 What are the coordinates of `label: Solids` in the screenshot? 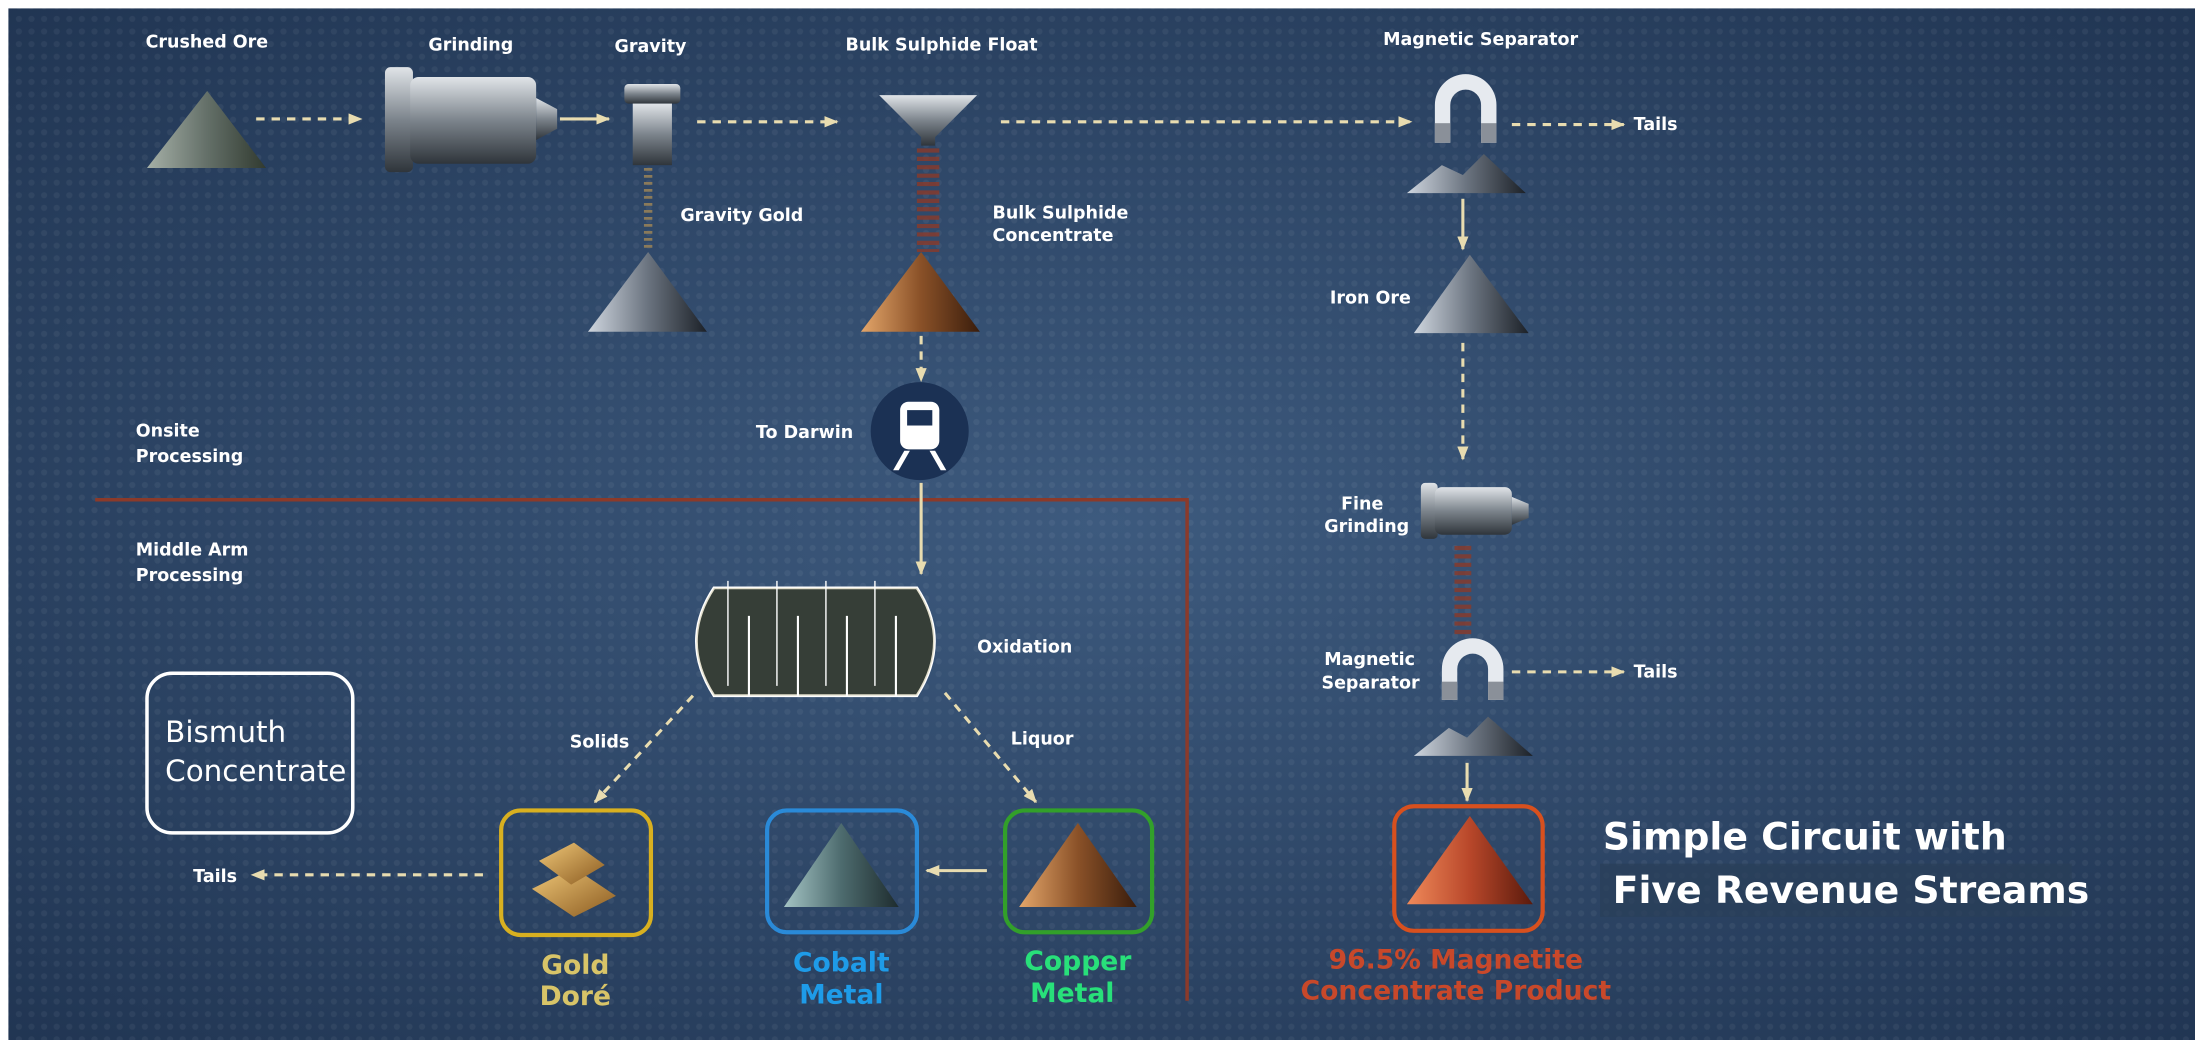 It's located at (600, 742).